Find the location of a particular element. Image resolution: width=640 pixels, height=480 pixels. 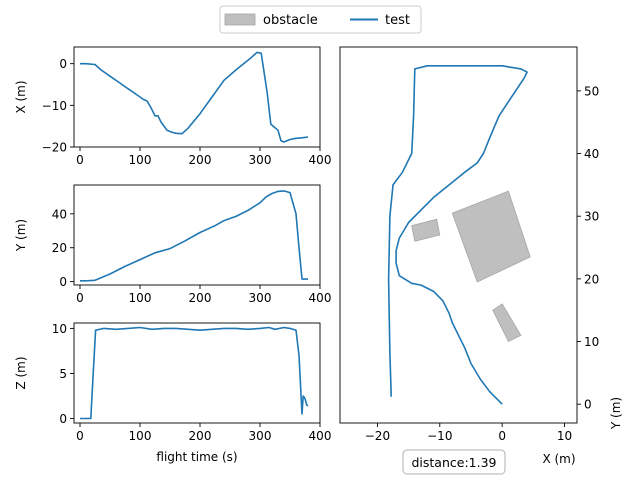

x-axis-label: flight time (s) is located at coordinates (196, 457).